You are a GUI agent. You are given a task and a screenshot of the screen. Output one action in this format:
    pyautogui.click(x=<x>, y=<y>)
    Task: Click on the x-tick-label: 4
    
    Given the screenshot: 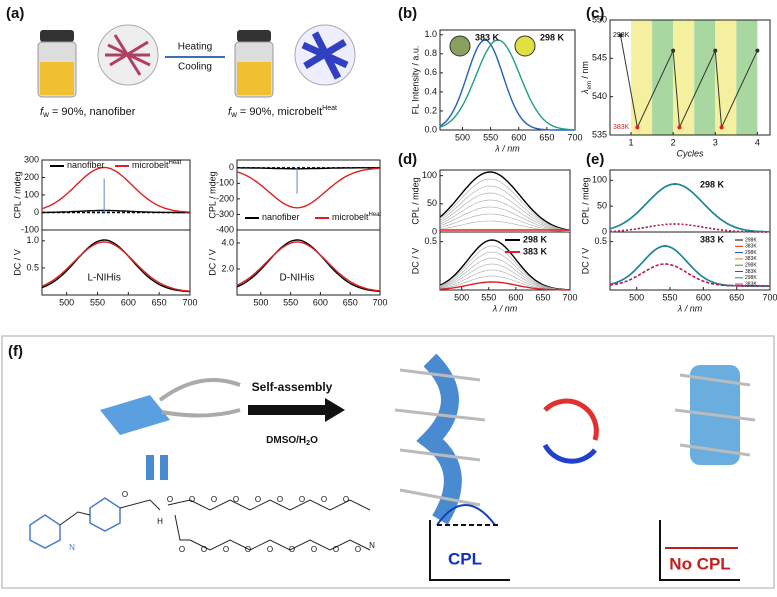 What is the action you would take?
    pyautogui.click(x=757, y=142)
    